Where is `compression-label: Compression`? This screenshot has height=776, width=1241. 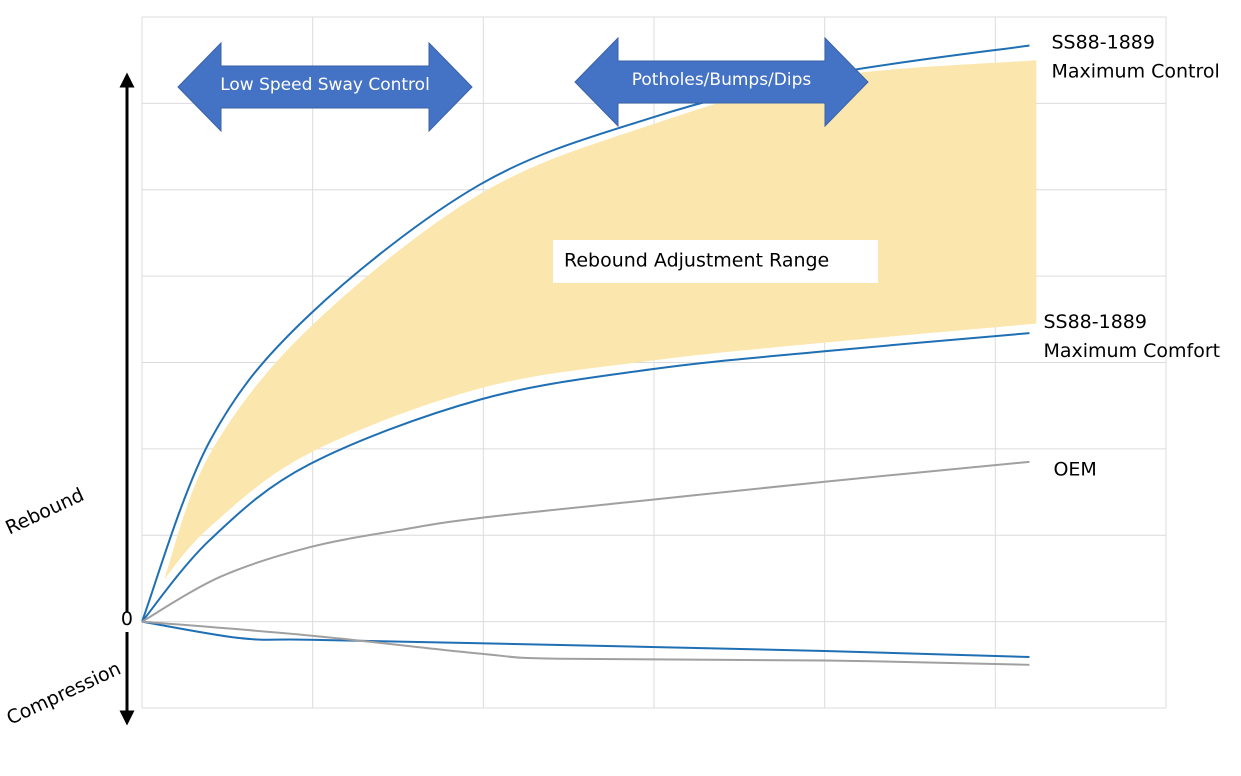 compression-label: Compression is located at coordinates (63, 694).